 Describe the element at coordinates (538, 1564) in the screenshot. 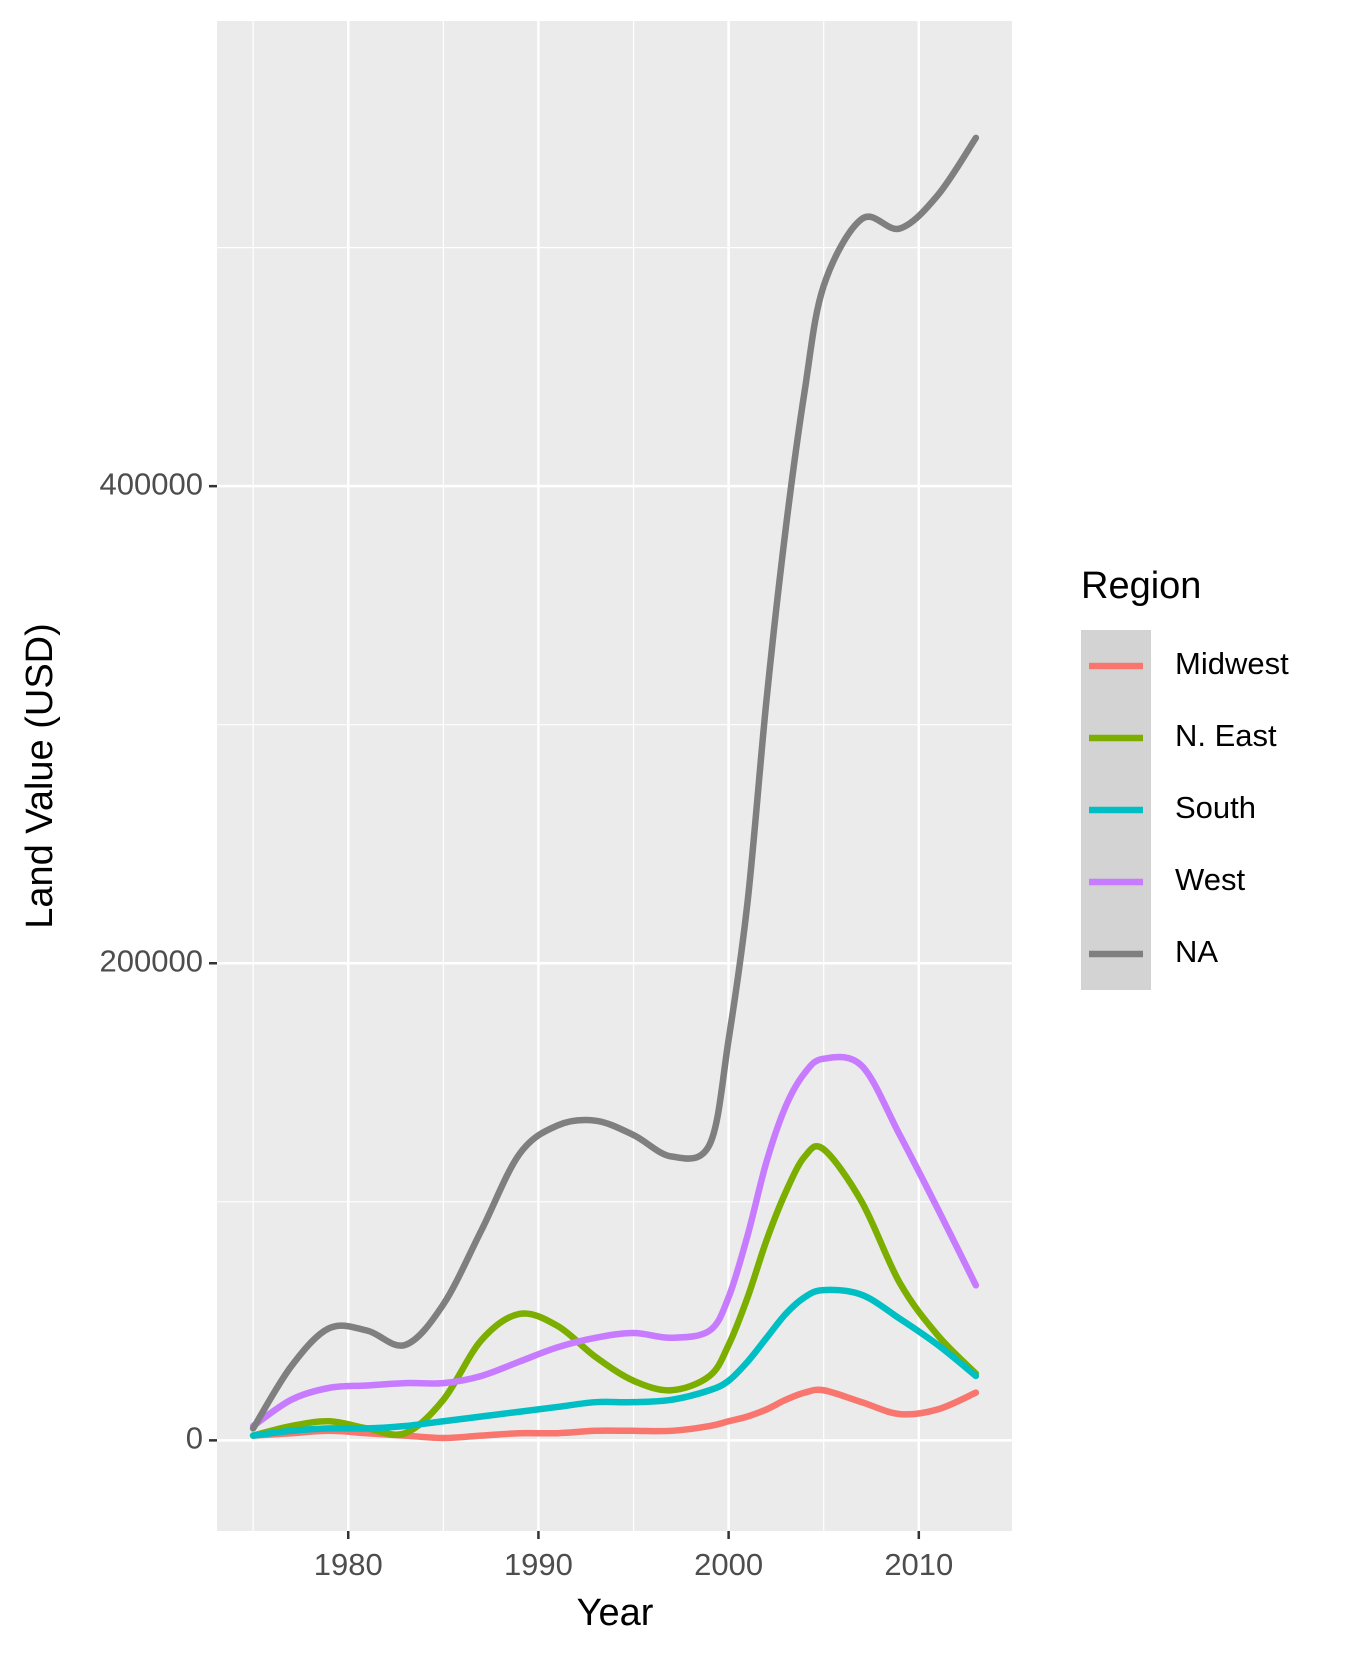

I see `x-tick-label: 1990` at that location.